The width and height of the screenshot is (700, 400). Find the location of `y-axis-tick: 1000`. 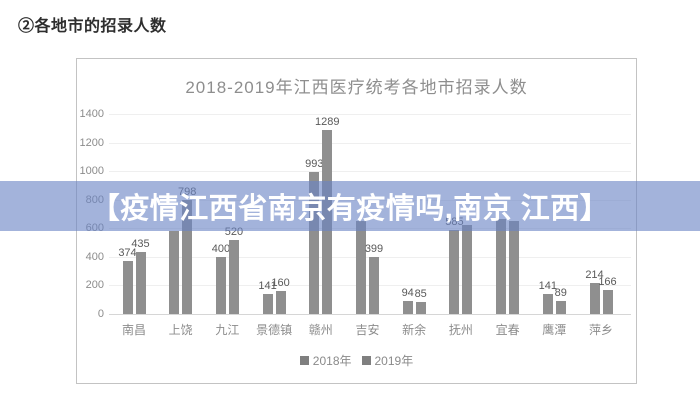

y-axis-tick: 1000 is located at coordinates (91, 171).